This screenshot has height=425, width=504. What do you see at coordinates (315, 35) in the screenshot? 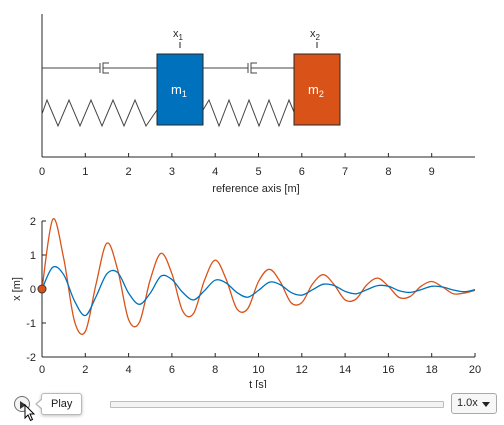
I see `x2-marker-label: x2` at bounding box center [315, 35].